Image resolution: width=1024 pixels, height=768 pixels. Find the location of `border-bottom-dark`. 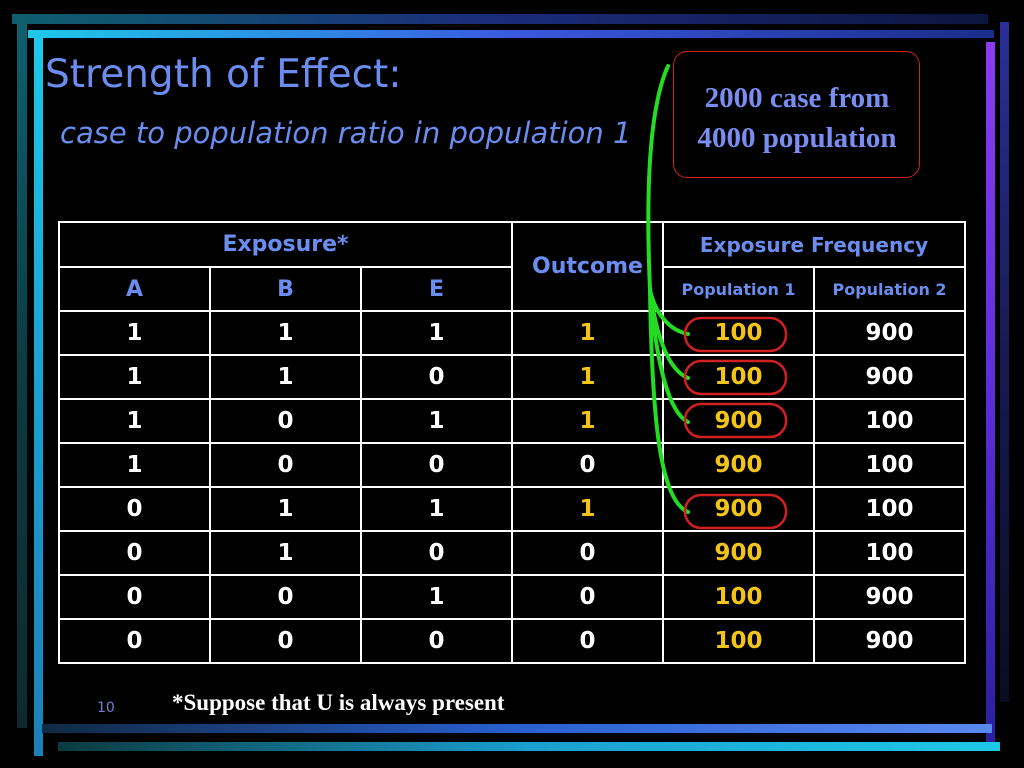

border-bottom-dark is located at coordinates (529, 746).